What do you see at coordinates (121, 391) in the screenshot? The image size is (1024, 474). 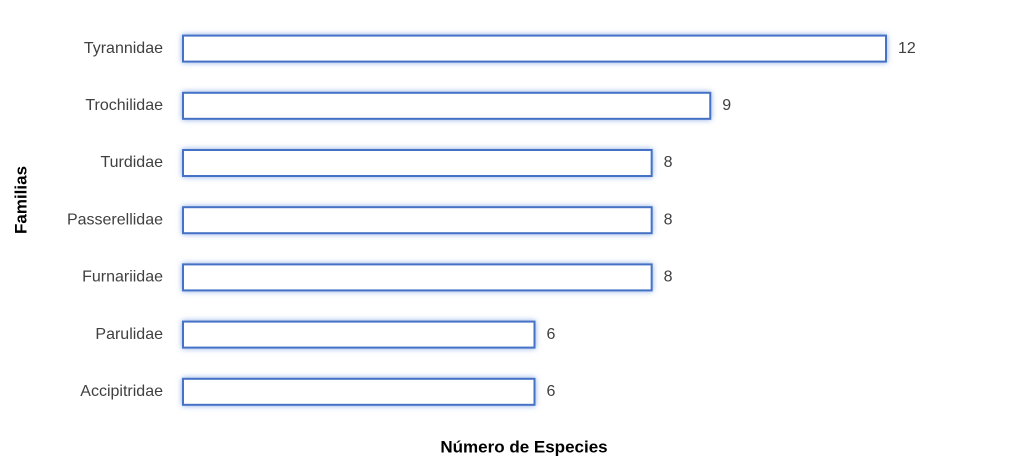 I see `y-tick-label: Accipitridae` at bounding box center [121, 391].